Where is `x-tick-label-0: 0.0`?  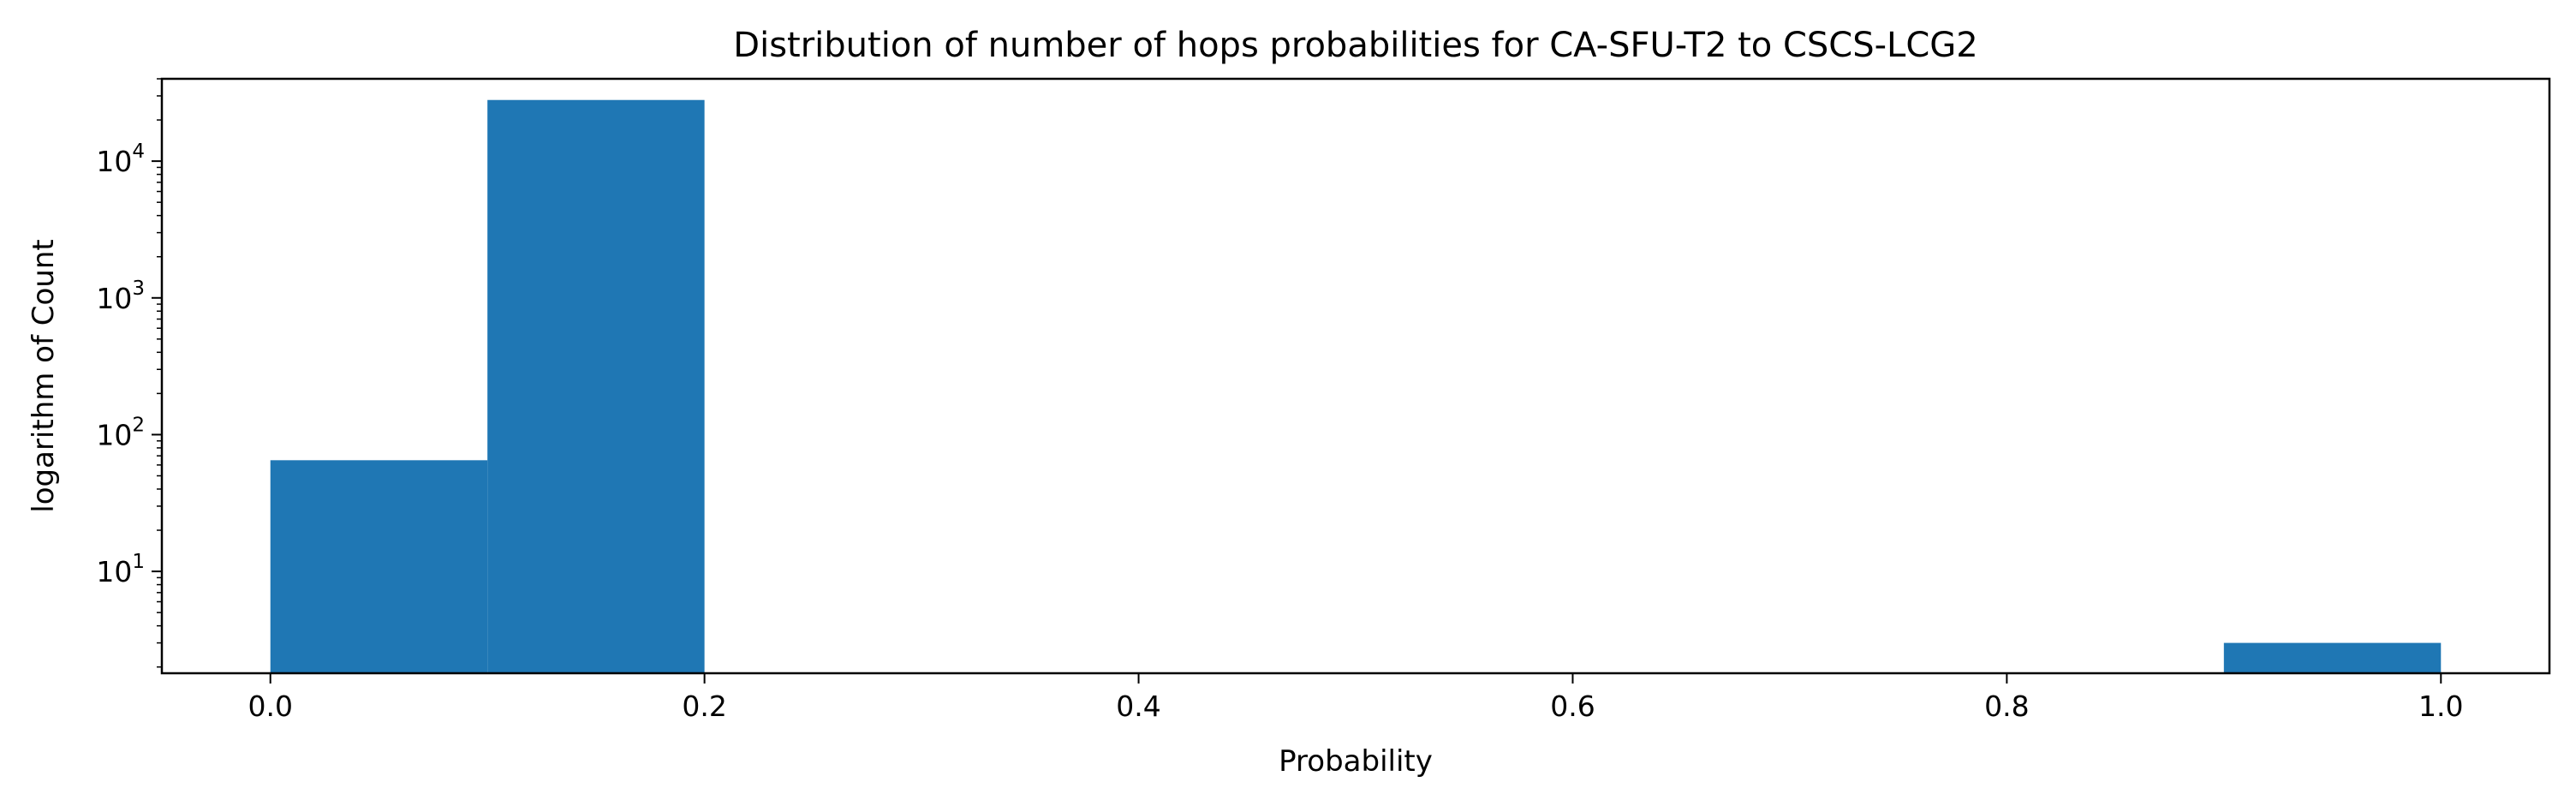
x-tick-label-0: 0.0 is located at coordinates (269, 706).